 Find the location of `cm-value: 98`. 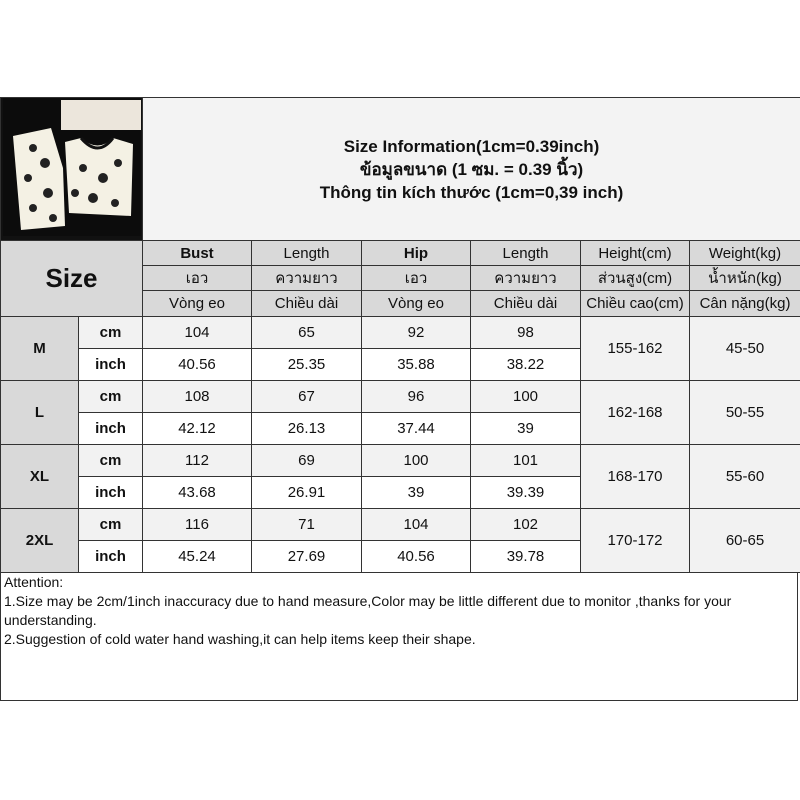

cm-value: 98 is located at coordinates (525, 332).